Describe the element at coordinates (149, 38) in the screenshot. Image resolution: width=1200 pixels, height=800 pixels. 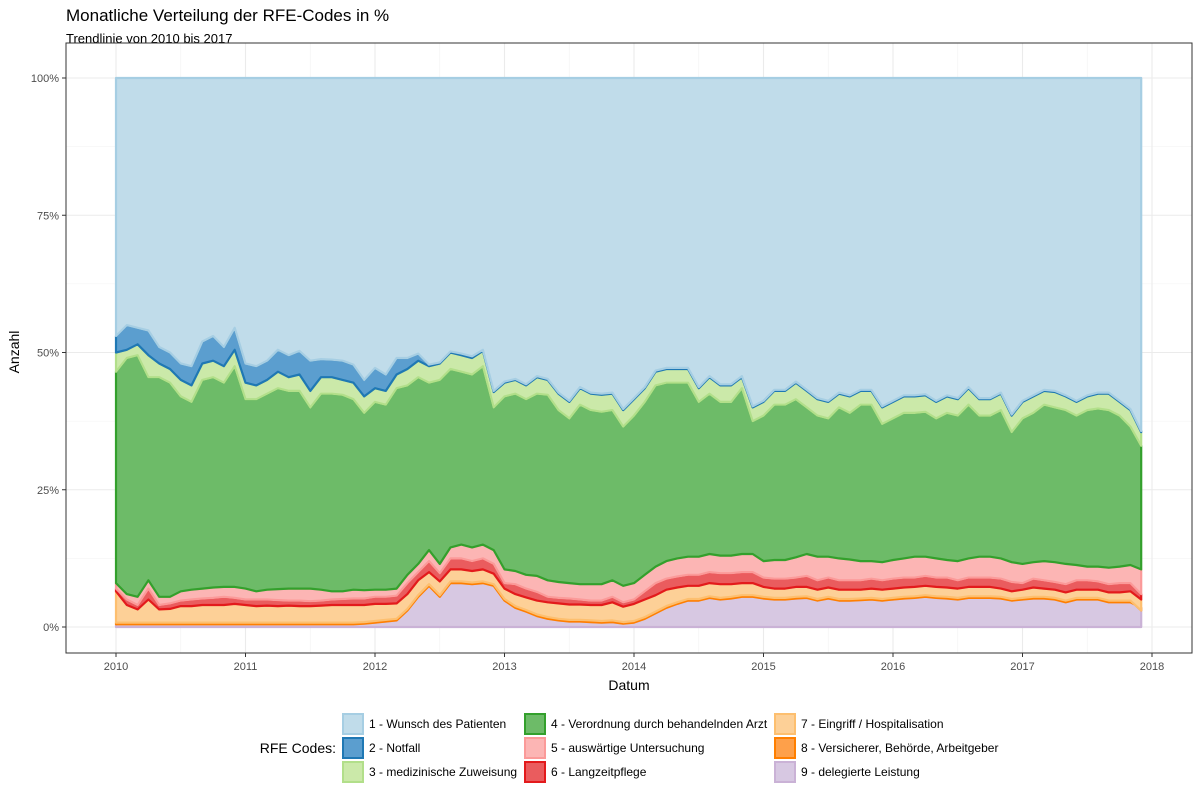
I see `chart-subtitle: Trendlinie von 2010 bis 2017` at that location.